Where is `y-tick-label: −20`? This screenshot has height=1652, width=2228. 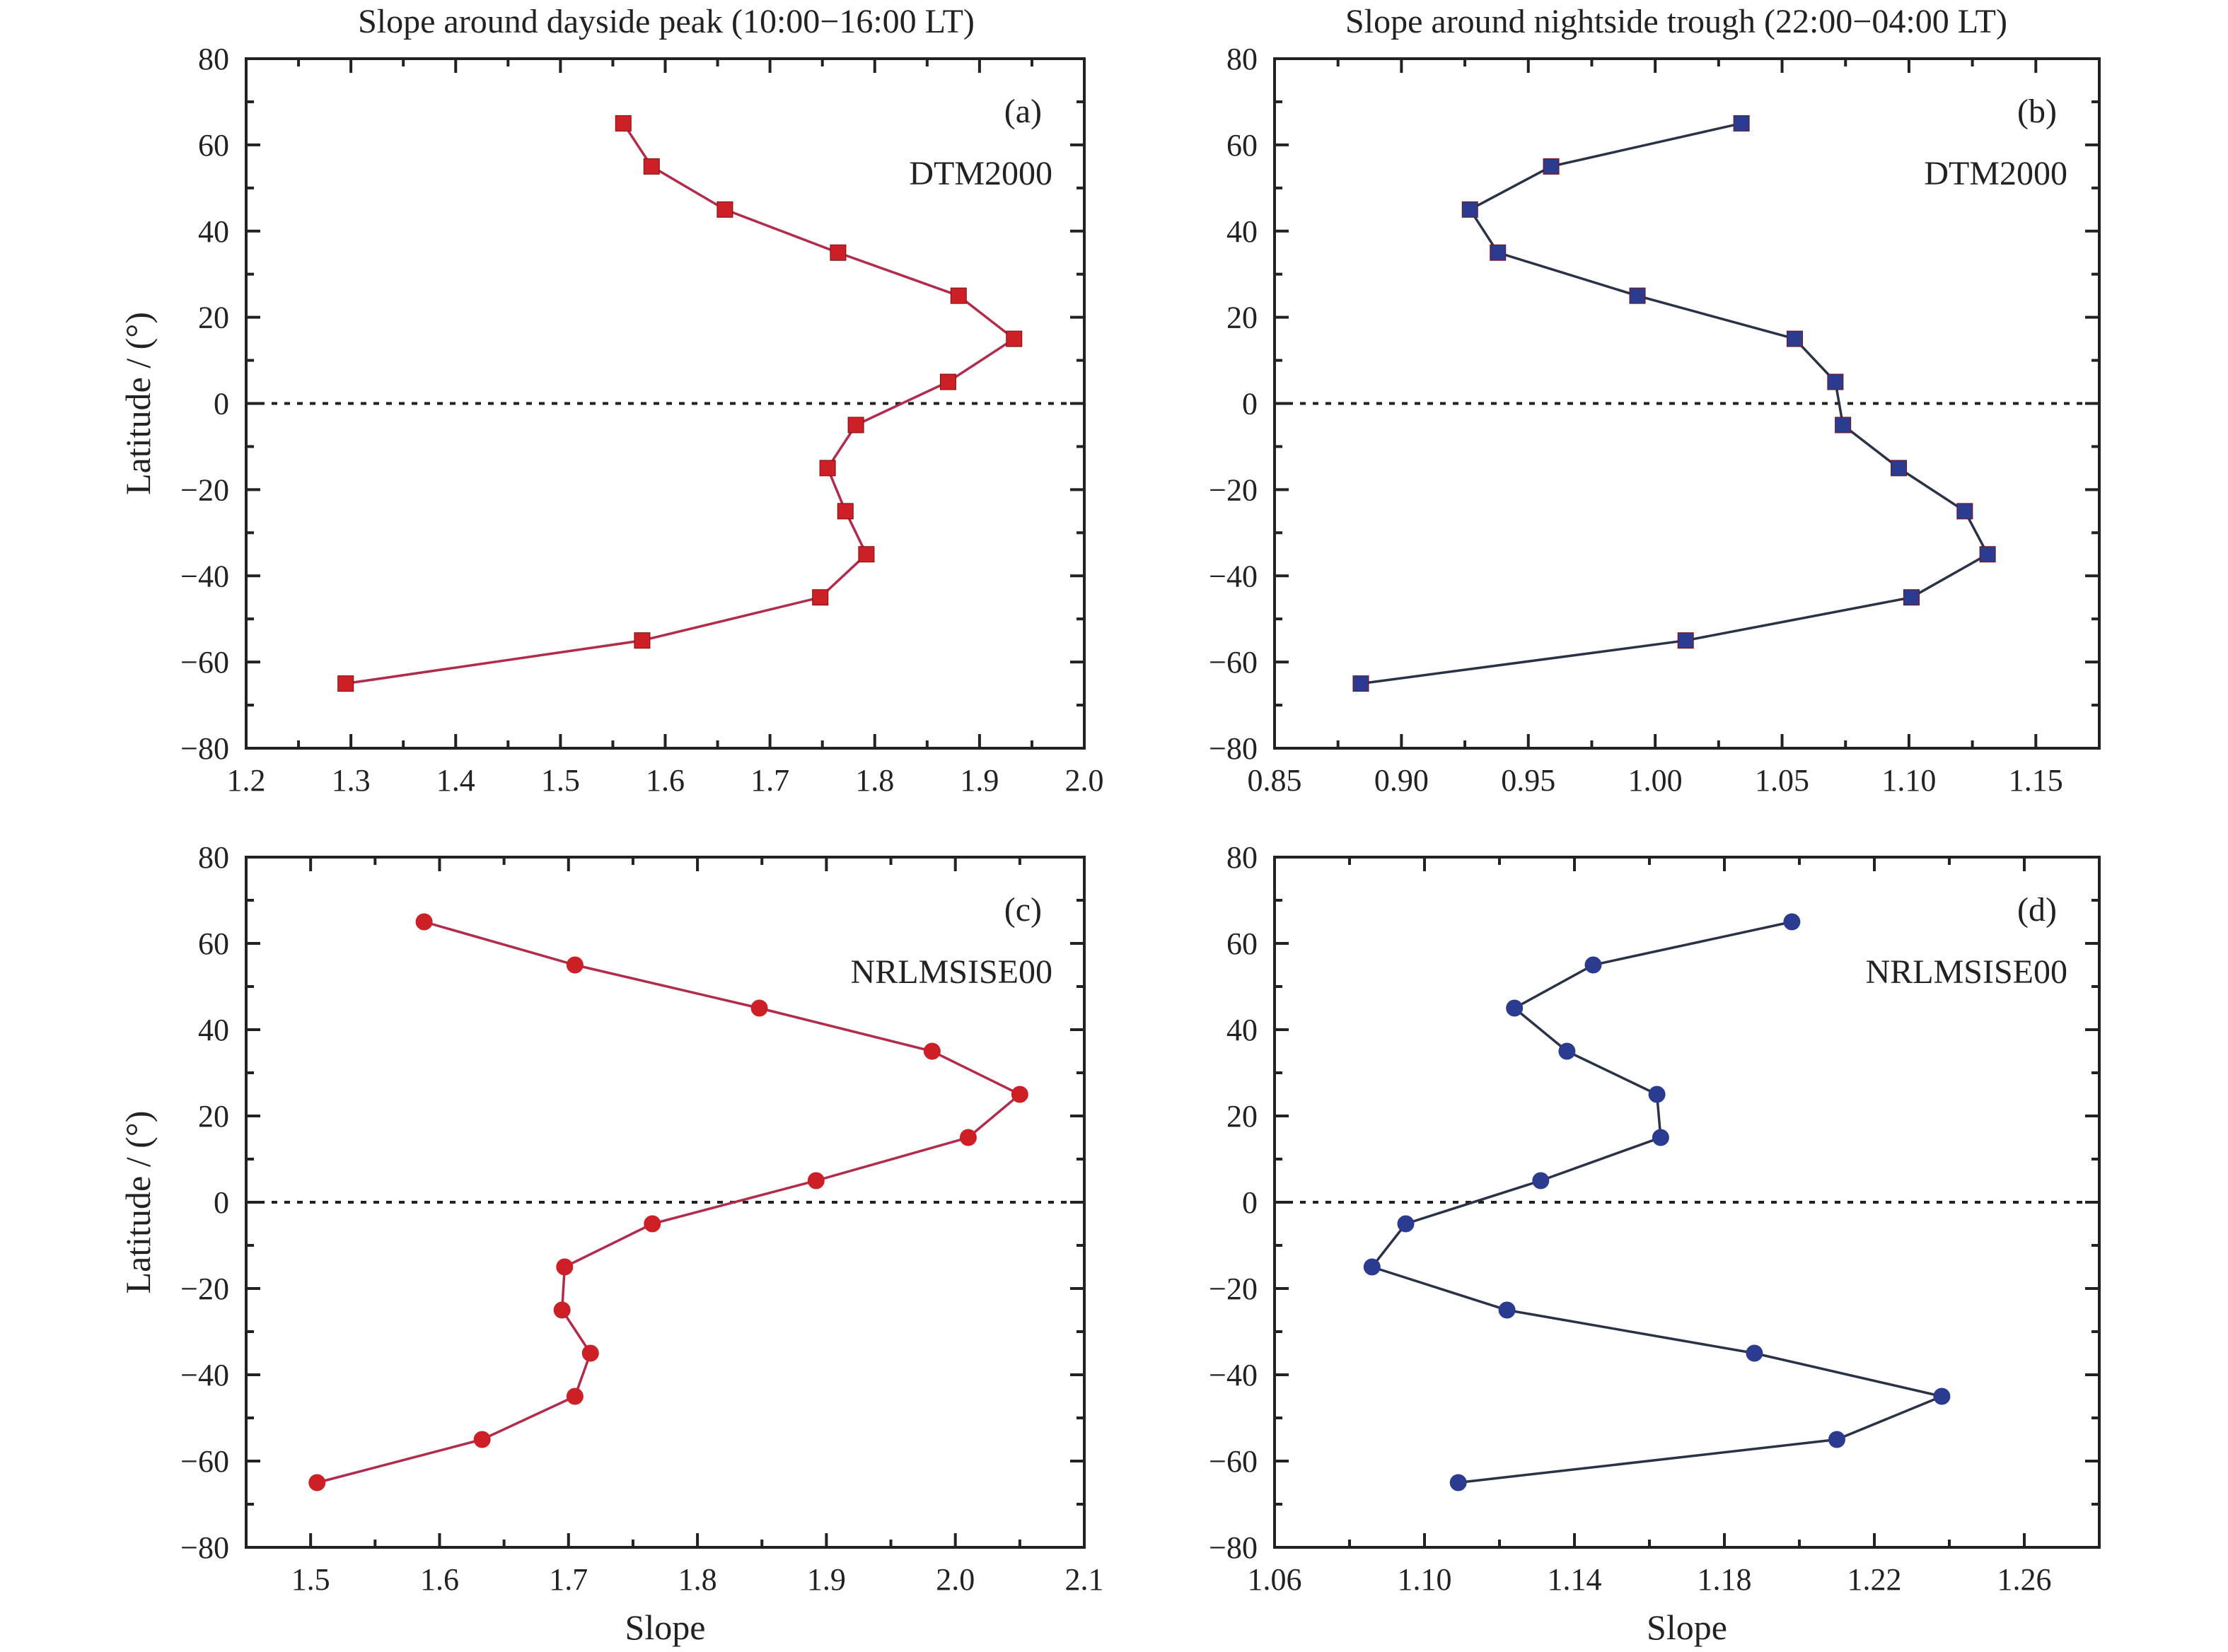 y-tick-label: −20 is located at coordinates (1233, 490).